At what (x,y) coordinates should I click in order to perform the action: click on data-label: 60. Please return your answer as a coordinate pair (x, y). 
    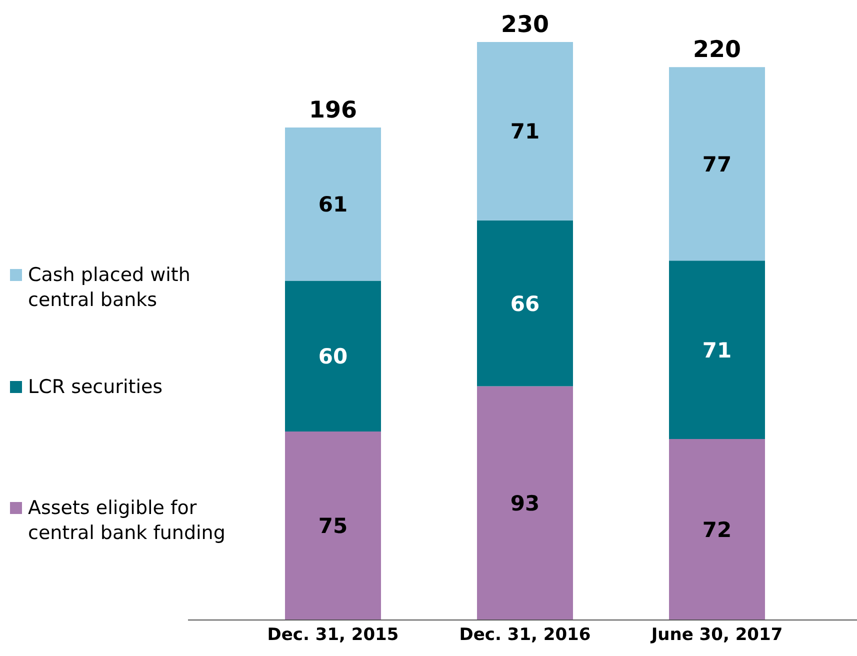
    Looking at the image, I should click on (333, 356).